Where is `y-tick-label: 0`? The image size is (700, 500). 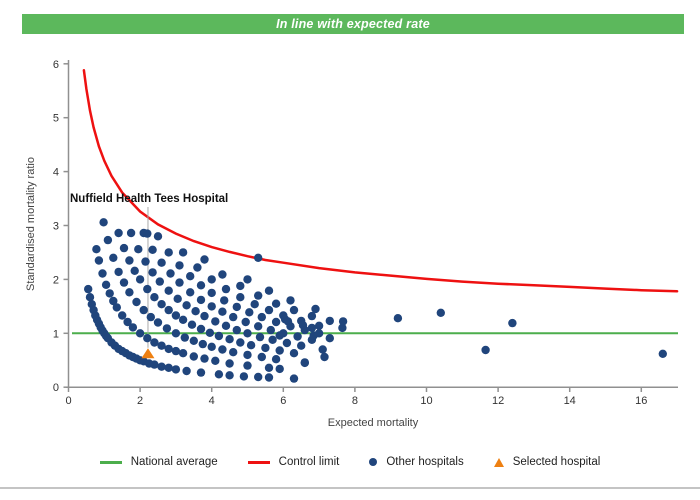 y-tick-label: 0 is located at coordinates (56, 388).